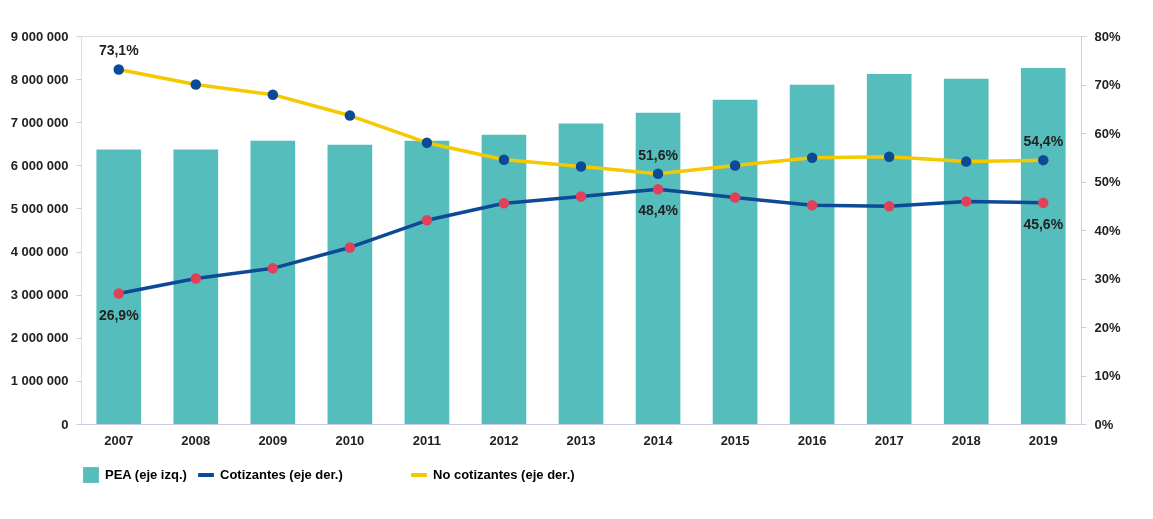 This screenshot has width=1153, height=519. What do you see at coordinates (39, 338) in the screenshot?
I see `y-tick-label: 2 000 000` at bounding box center [39, 338].